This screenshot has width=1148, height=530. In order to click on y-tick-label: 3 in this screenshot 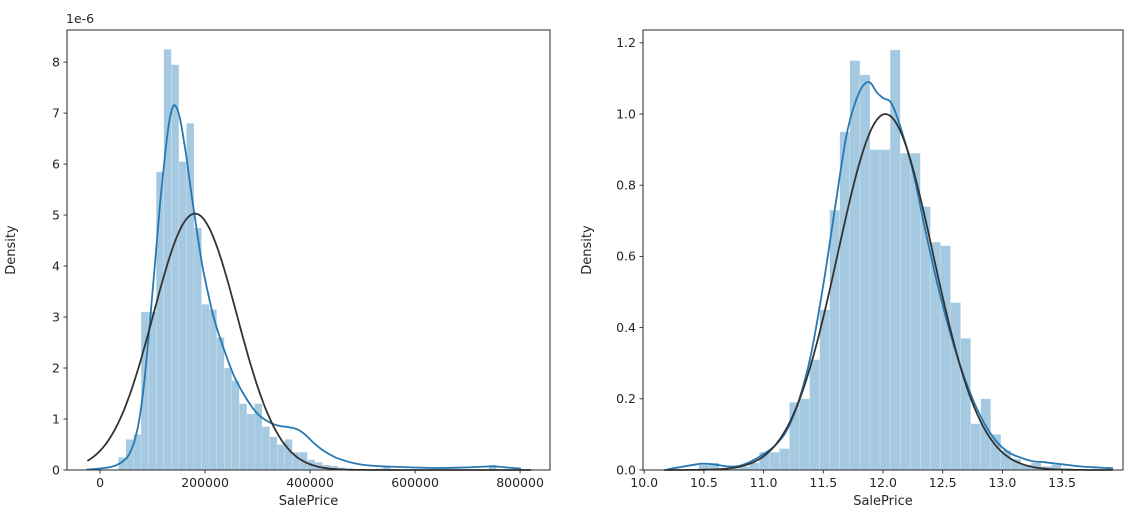, I will do `click(56, 316)`.